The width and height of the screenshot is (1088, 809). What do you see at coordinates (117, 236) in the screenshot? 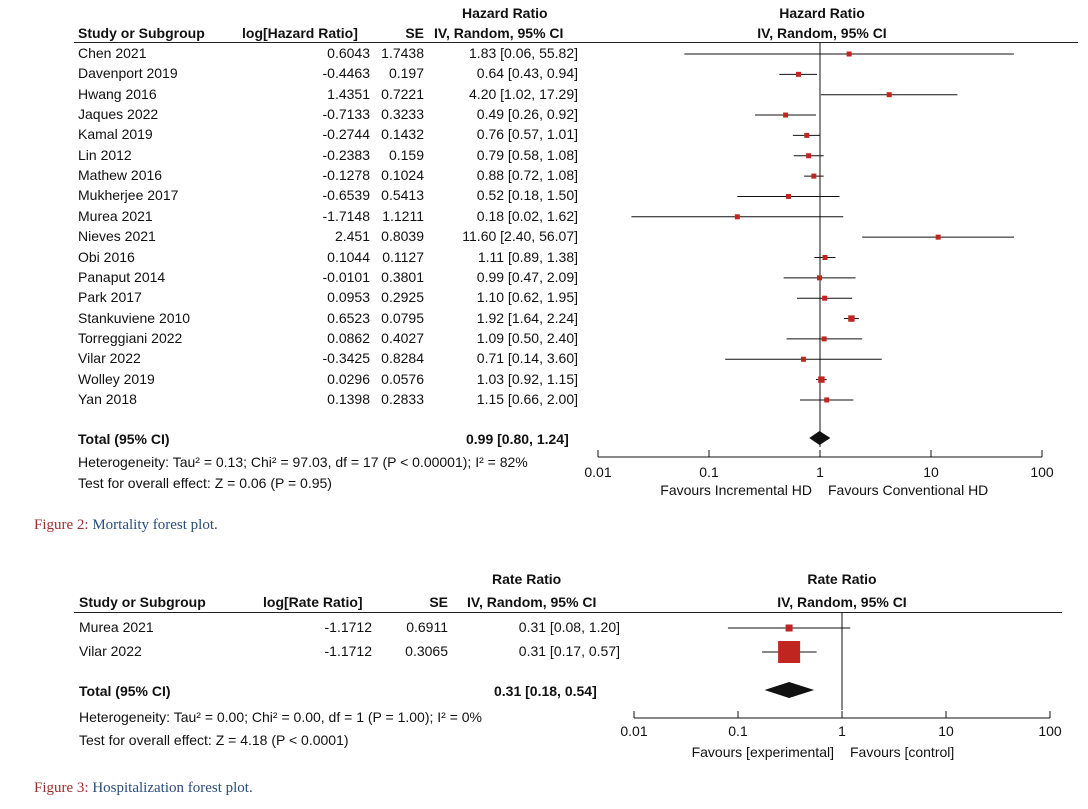
I see `study-name: Nieves 2021` at bounding box center [117, 236].